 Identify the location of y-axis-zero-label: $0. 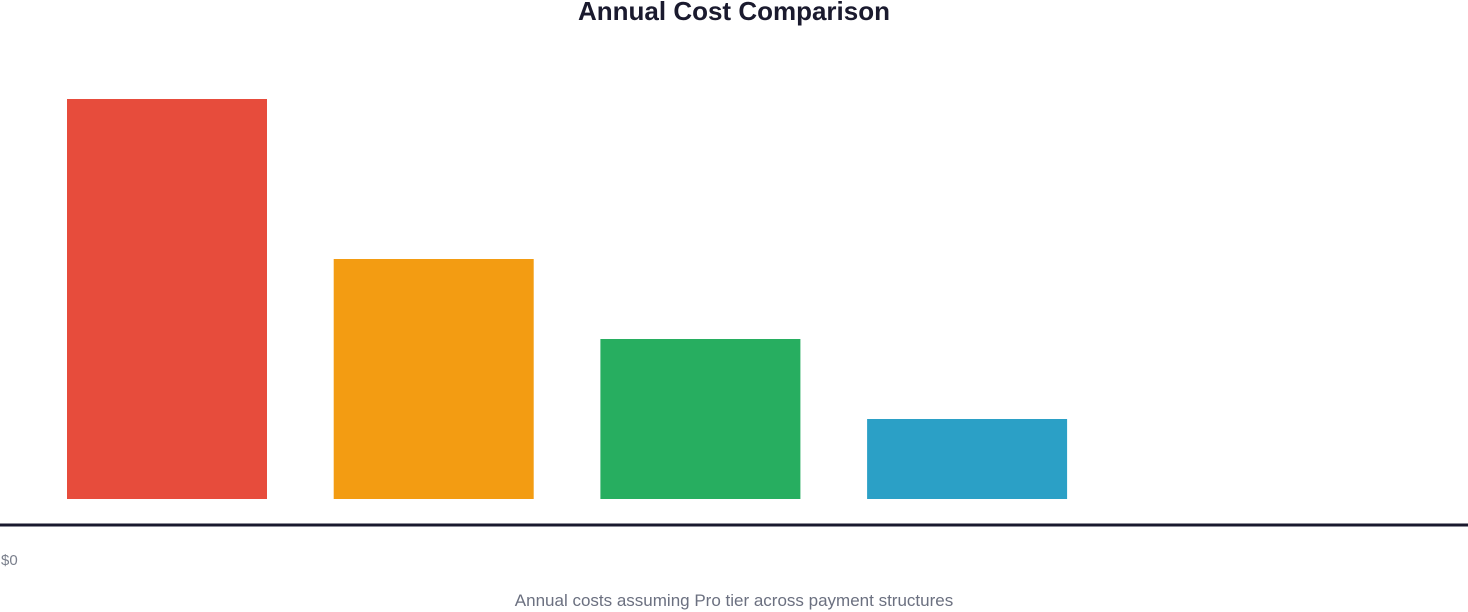
(9, 560).